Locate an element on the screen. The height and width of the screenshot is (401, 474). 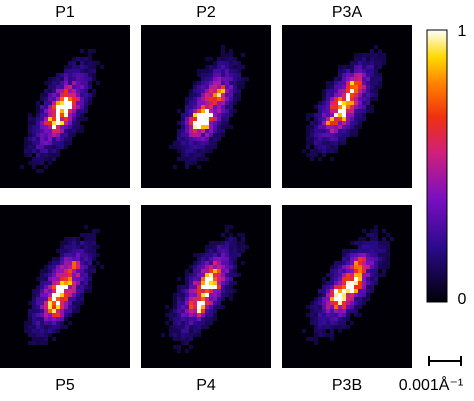
panel-label: P3B is located at coordinates (347, 385).